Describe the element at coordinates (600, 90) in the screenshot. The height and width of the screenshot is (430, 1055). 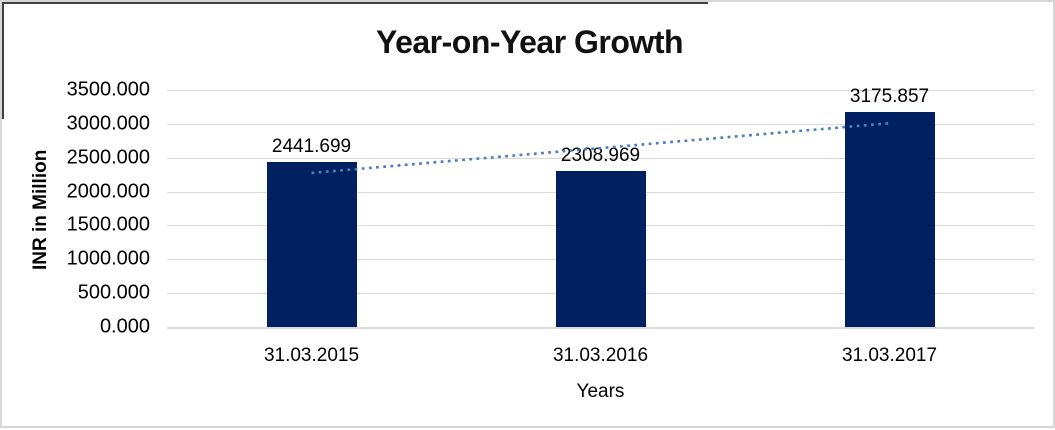
I see `gridline` at that location.